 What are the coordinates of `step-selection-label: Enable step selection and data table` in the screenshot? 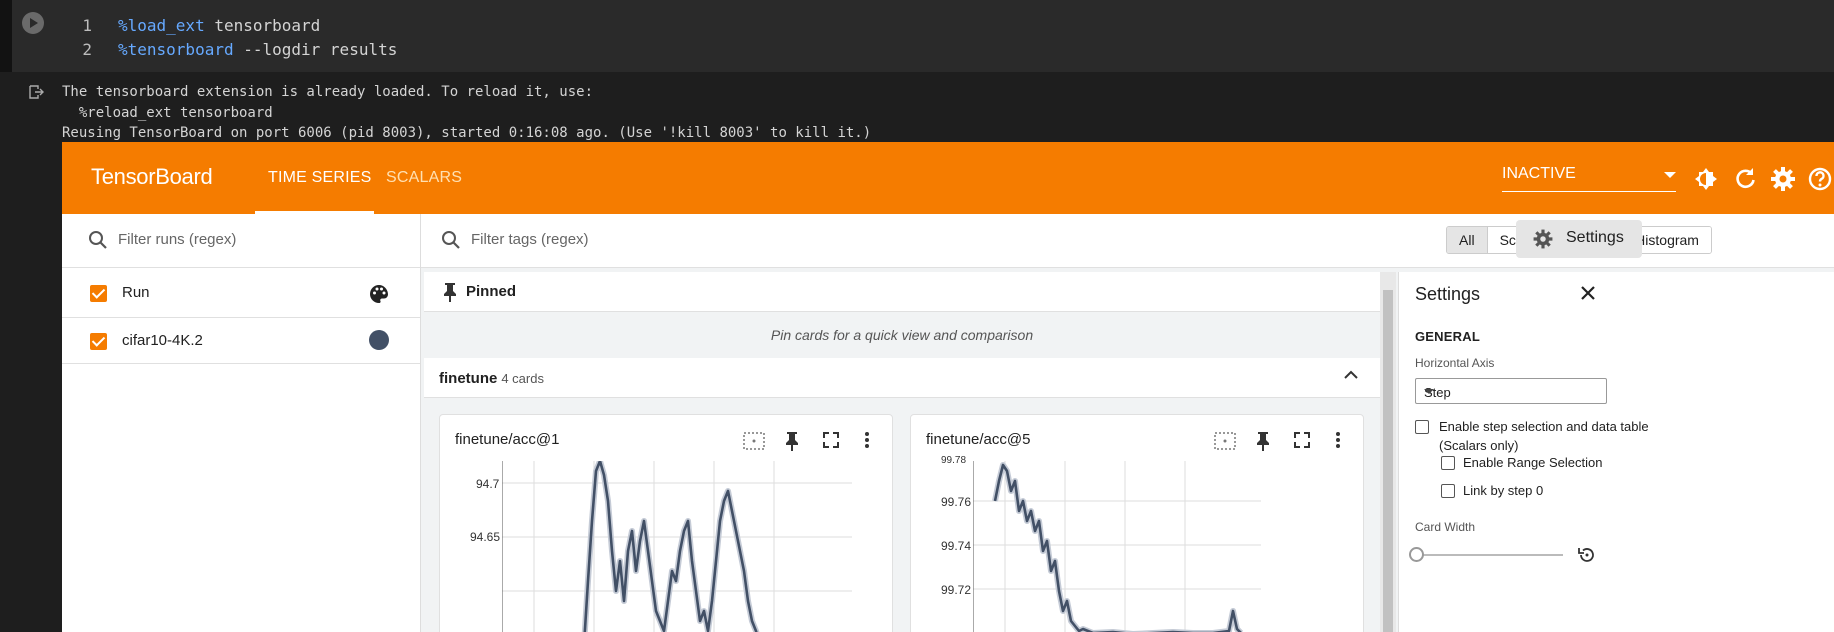 It's located at (1544, 426).